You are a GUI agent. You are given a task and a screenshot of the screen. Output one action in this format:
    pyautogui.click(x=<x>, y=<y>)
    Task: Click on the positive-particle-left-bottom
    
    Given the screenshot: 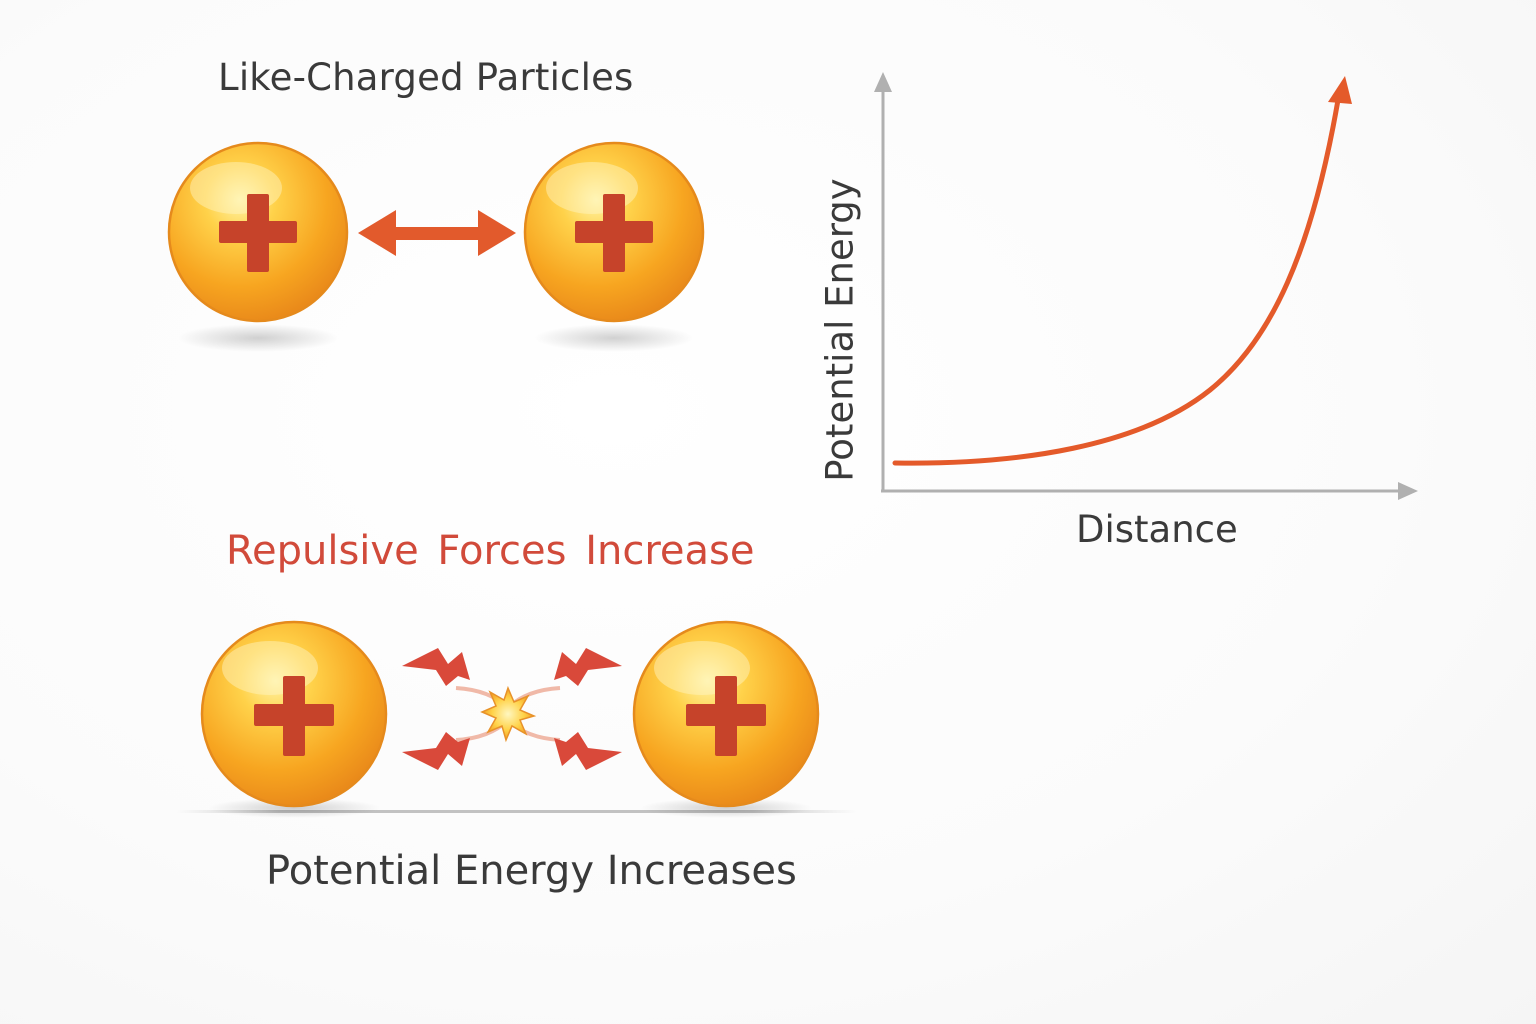 What is the action you would take?
    pyautogui.click(x=294, y=714)
    